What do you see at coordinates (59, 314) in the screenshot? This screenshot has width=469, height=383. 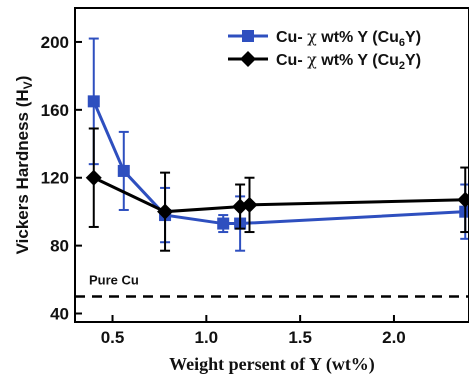 I see `y-tick-label: 40` at bounding box center [59, 314].